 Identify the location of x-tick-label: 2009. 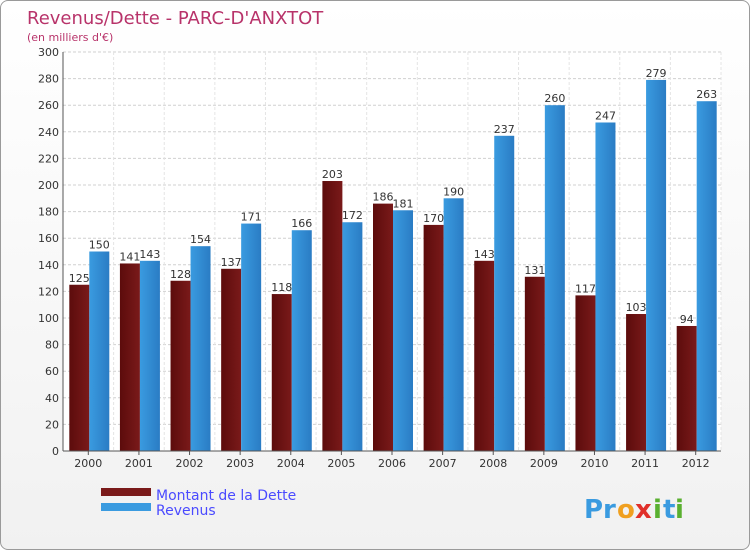
(544, 463).